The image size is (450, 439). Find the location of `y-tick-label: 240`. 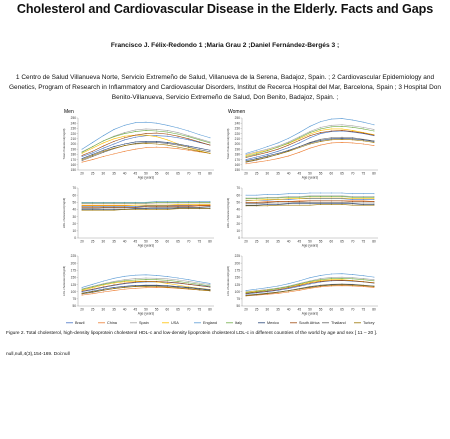

y-tick-label: 240 is located at coordinates (238, 123).